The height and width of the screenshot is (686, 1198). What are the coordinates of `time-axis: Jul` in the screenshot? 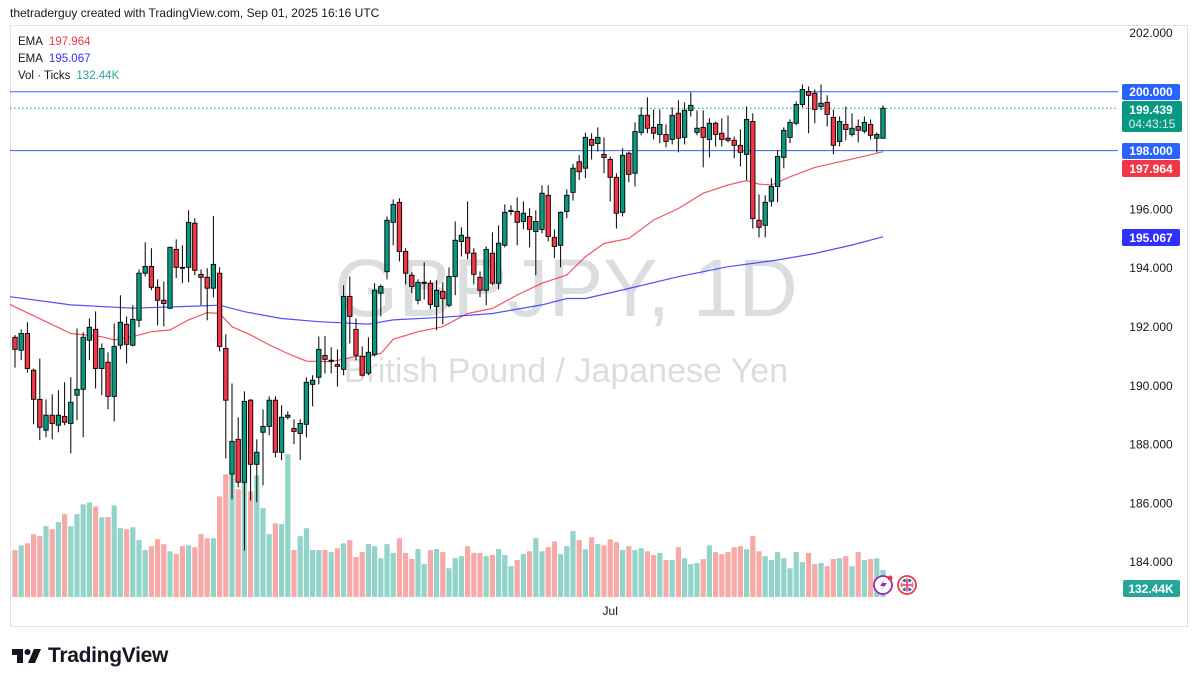 It's located at (610, 611).